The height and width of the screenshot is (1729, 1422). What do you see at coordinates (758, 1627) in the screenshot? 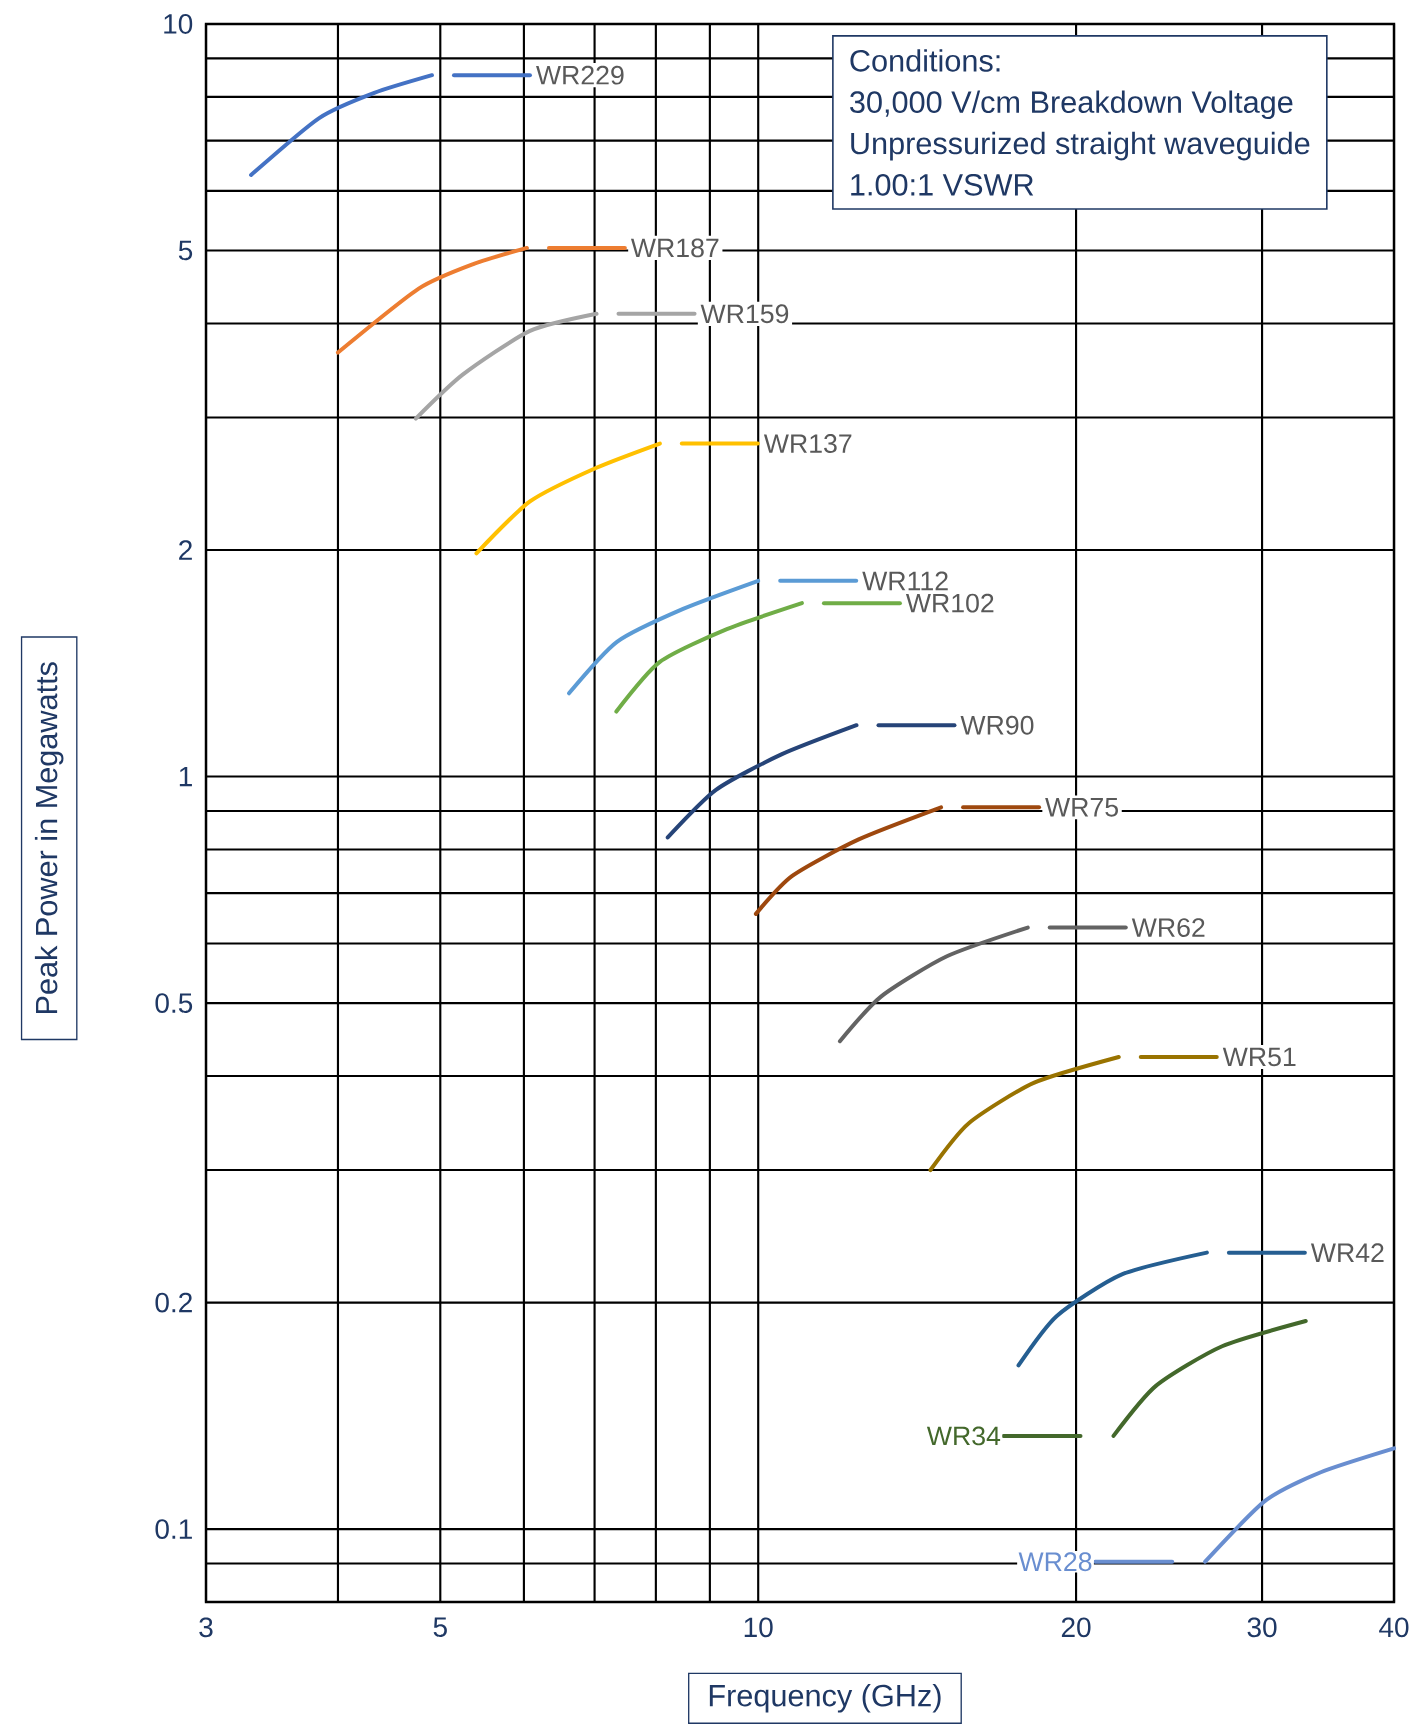
I see `x-tick-label: 10` at bounding box center [758, 1627].